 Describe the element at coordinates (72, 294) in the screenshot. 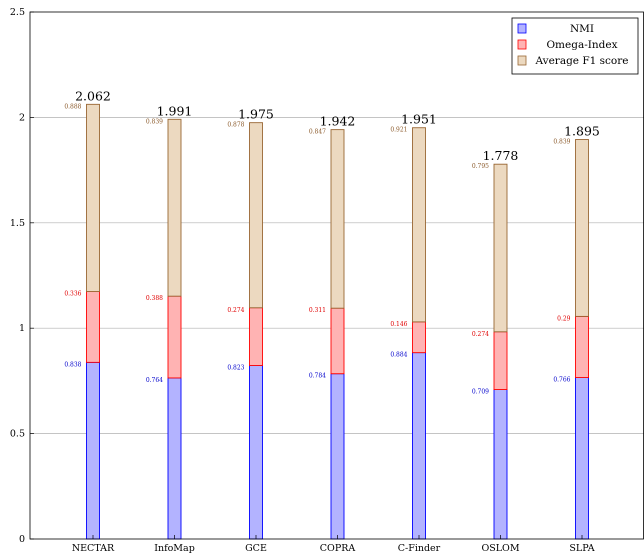

I see `segment-value-label: 0.336` at that location.